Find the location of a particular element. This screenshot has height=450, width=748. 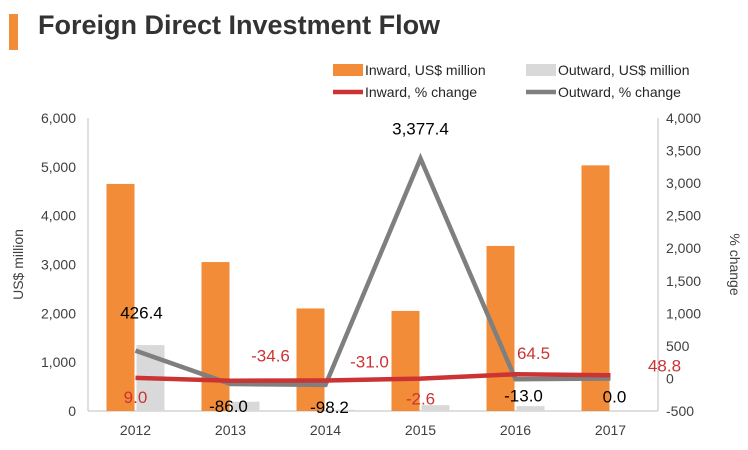

x-tick-label: 2013 is located at coordinates (230, 430).